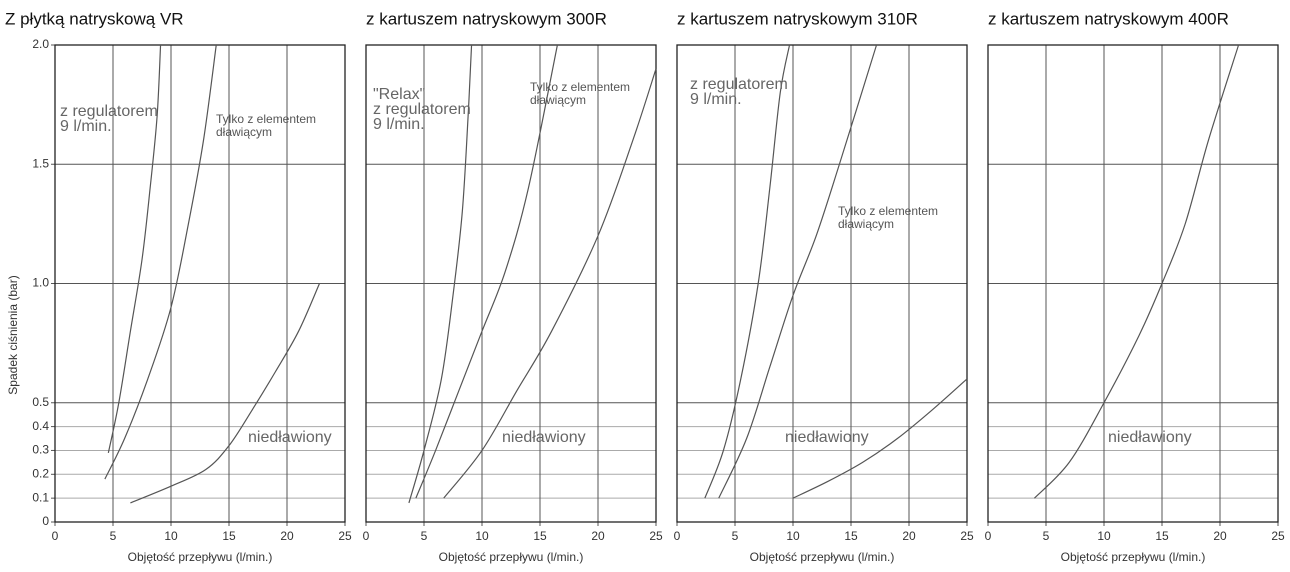  What do you see at coordinates (40, 402) in the screenshot?
I see `y-tick-label: 0.5` at bounding box center [40, 402].